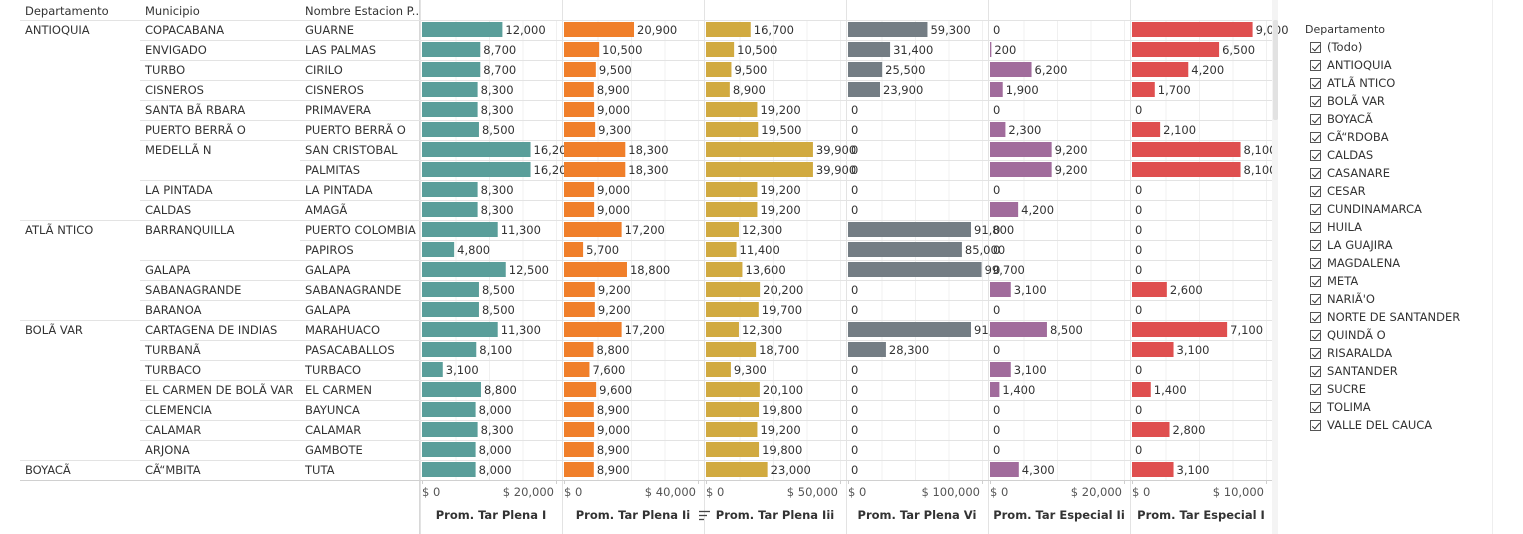 Image resolution: width=1523 pixels, height=534 pixels. I want to click on filter-item: QUINDÃ O, so click(1405, 335).